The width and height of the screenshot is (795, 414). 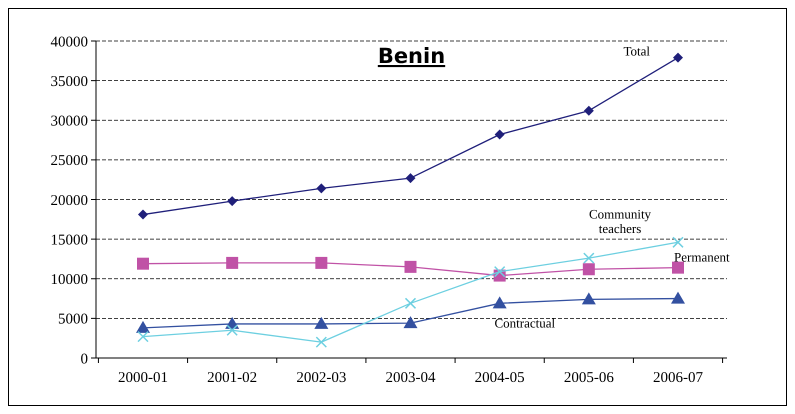 What do you see at coordinates (232, 378) in the screenshot?
I see `x-tick-label: 2001-02` at bounding box center [232, 378].